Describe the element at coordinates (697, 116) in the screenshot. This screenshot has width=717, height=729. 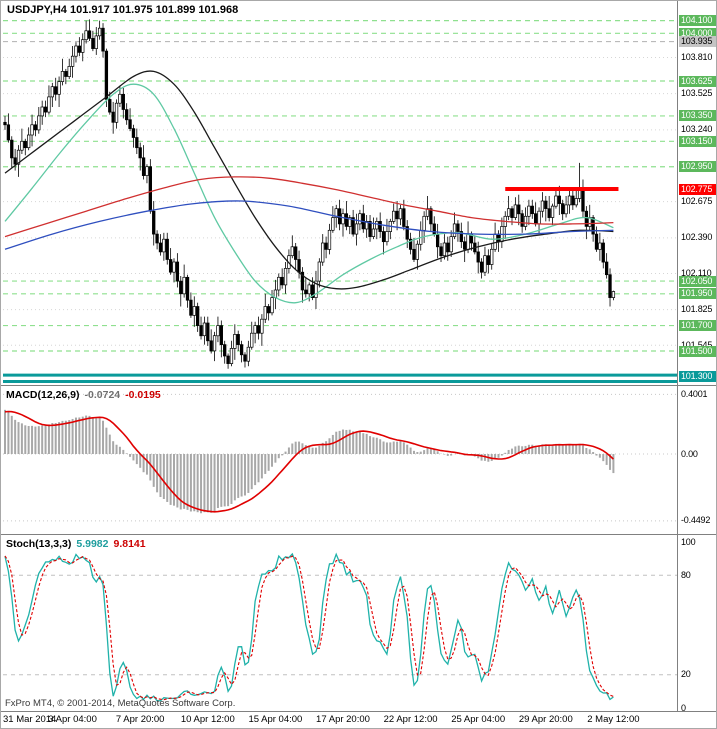
I see `price-axis-label: 103.350` at that location.